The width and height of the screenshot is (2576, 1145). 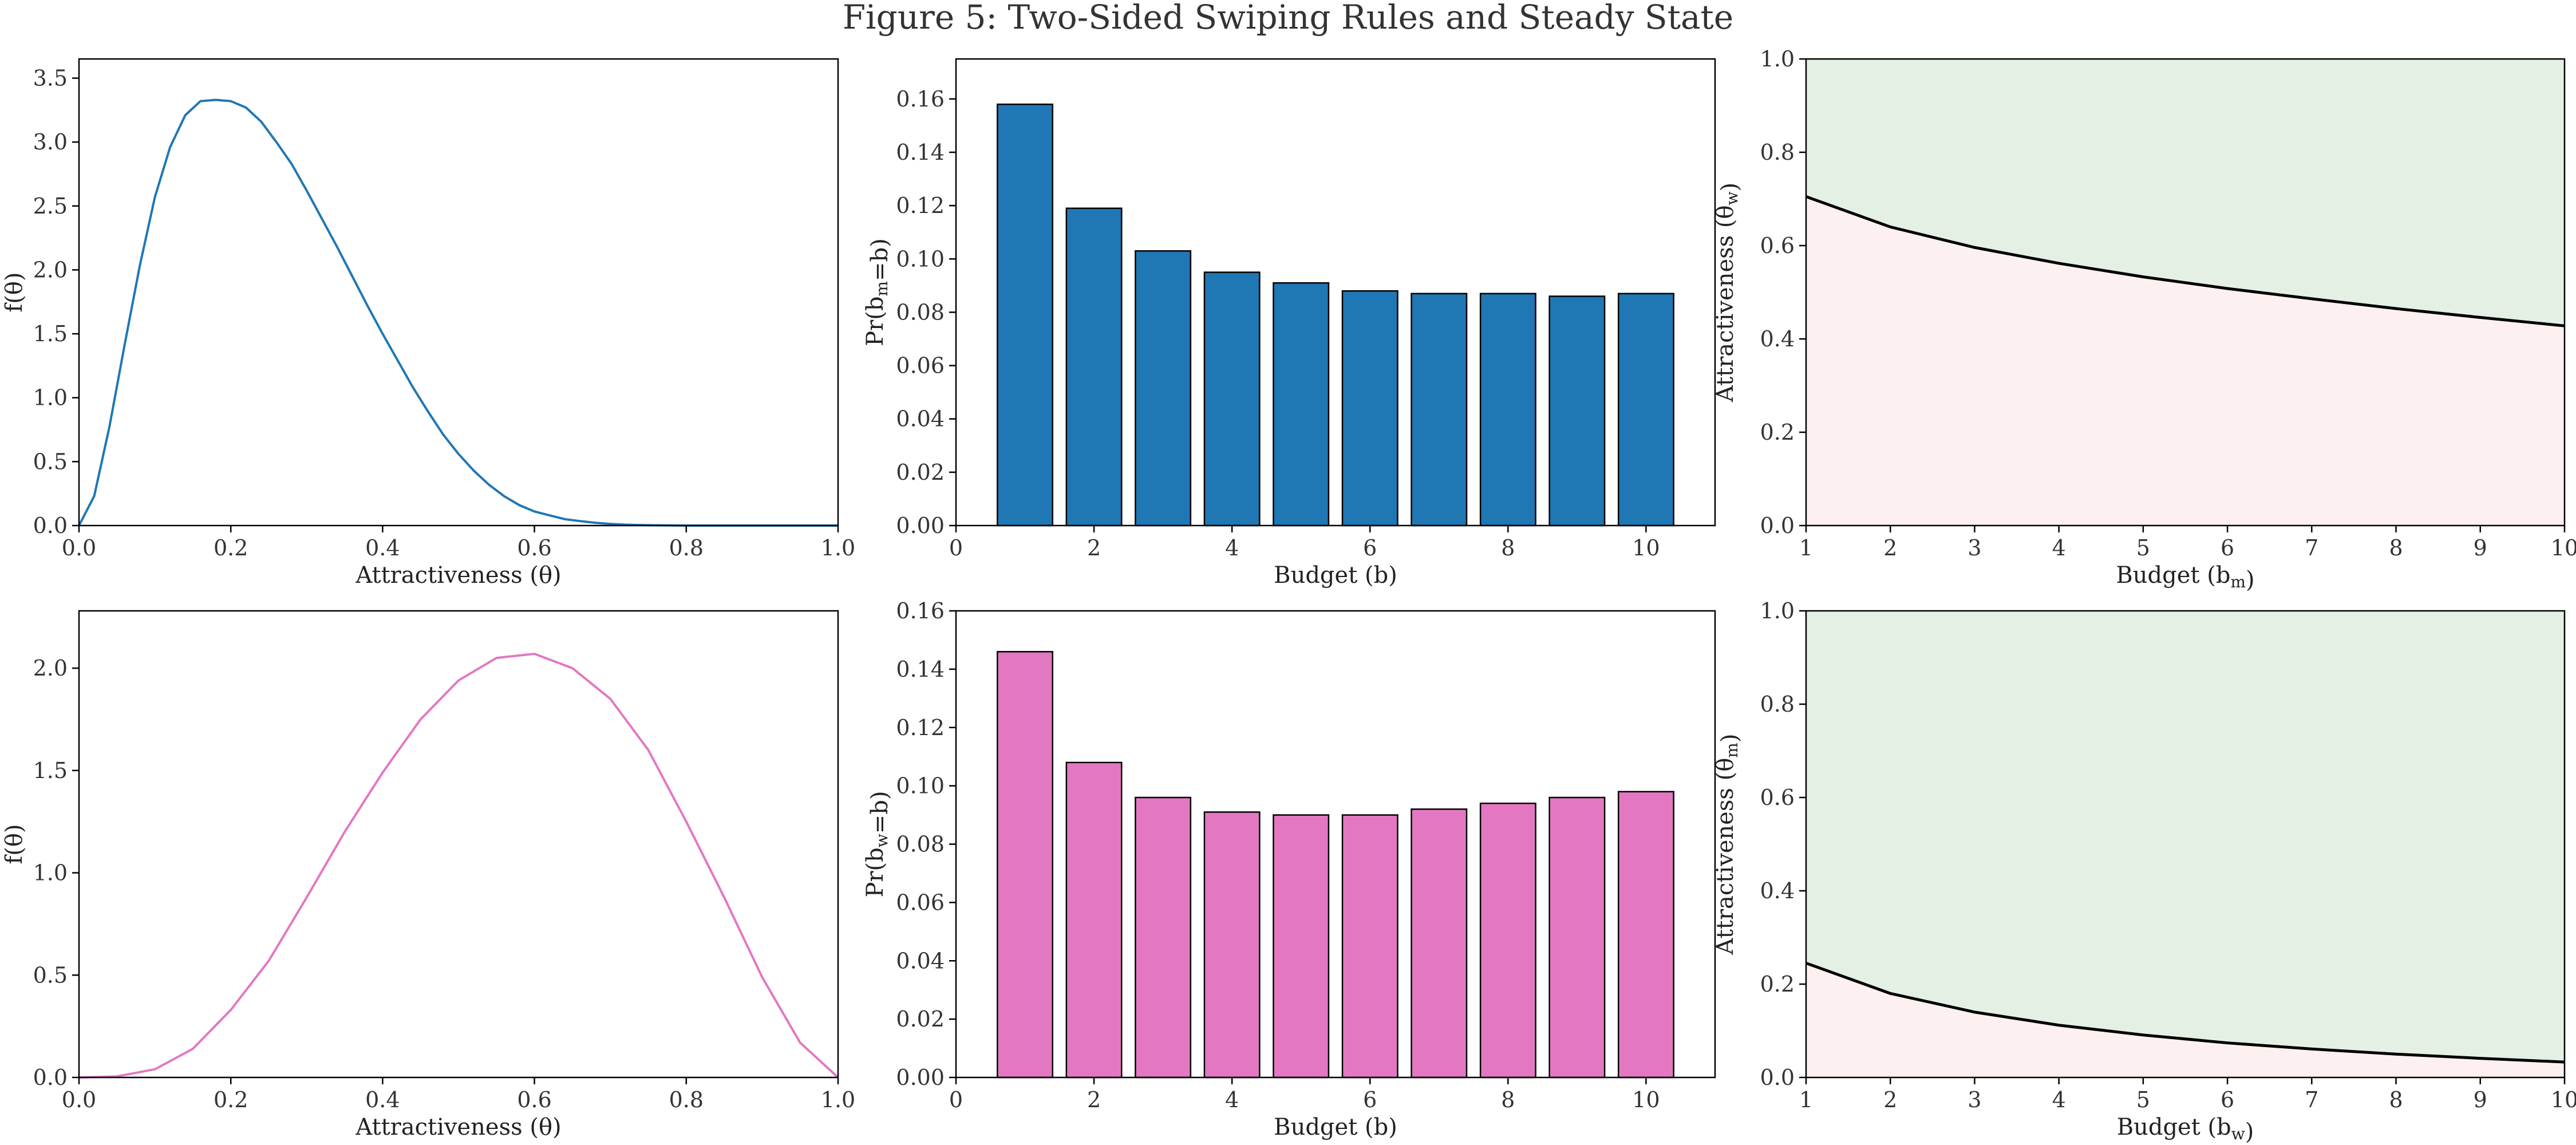 What do you see at coordinates (50, 207) in the screenshot?
I see `y-tick-label: 2.5` at bounding box center [50, 207].